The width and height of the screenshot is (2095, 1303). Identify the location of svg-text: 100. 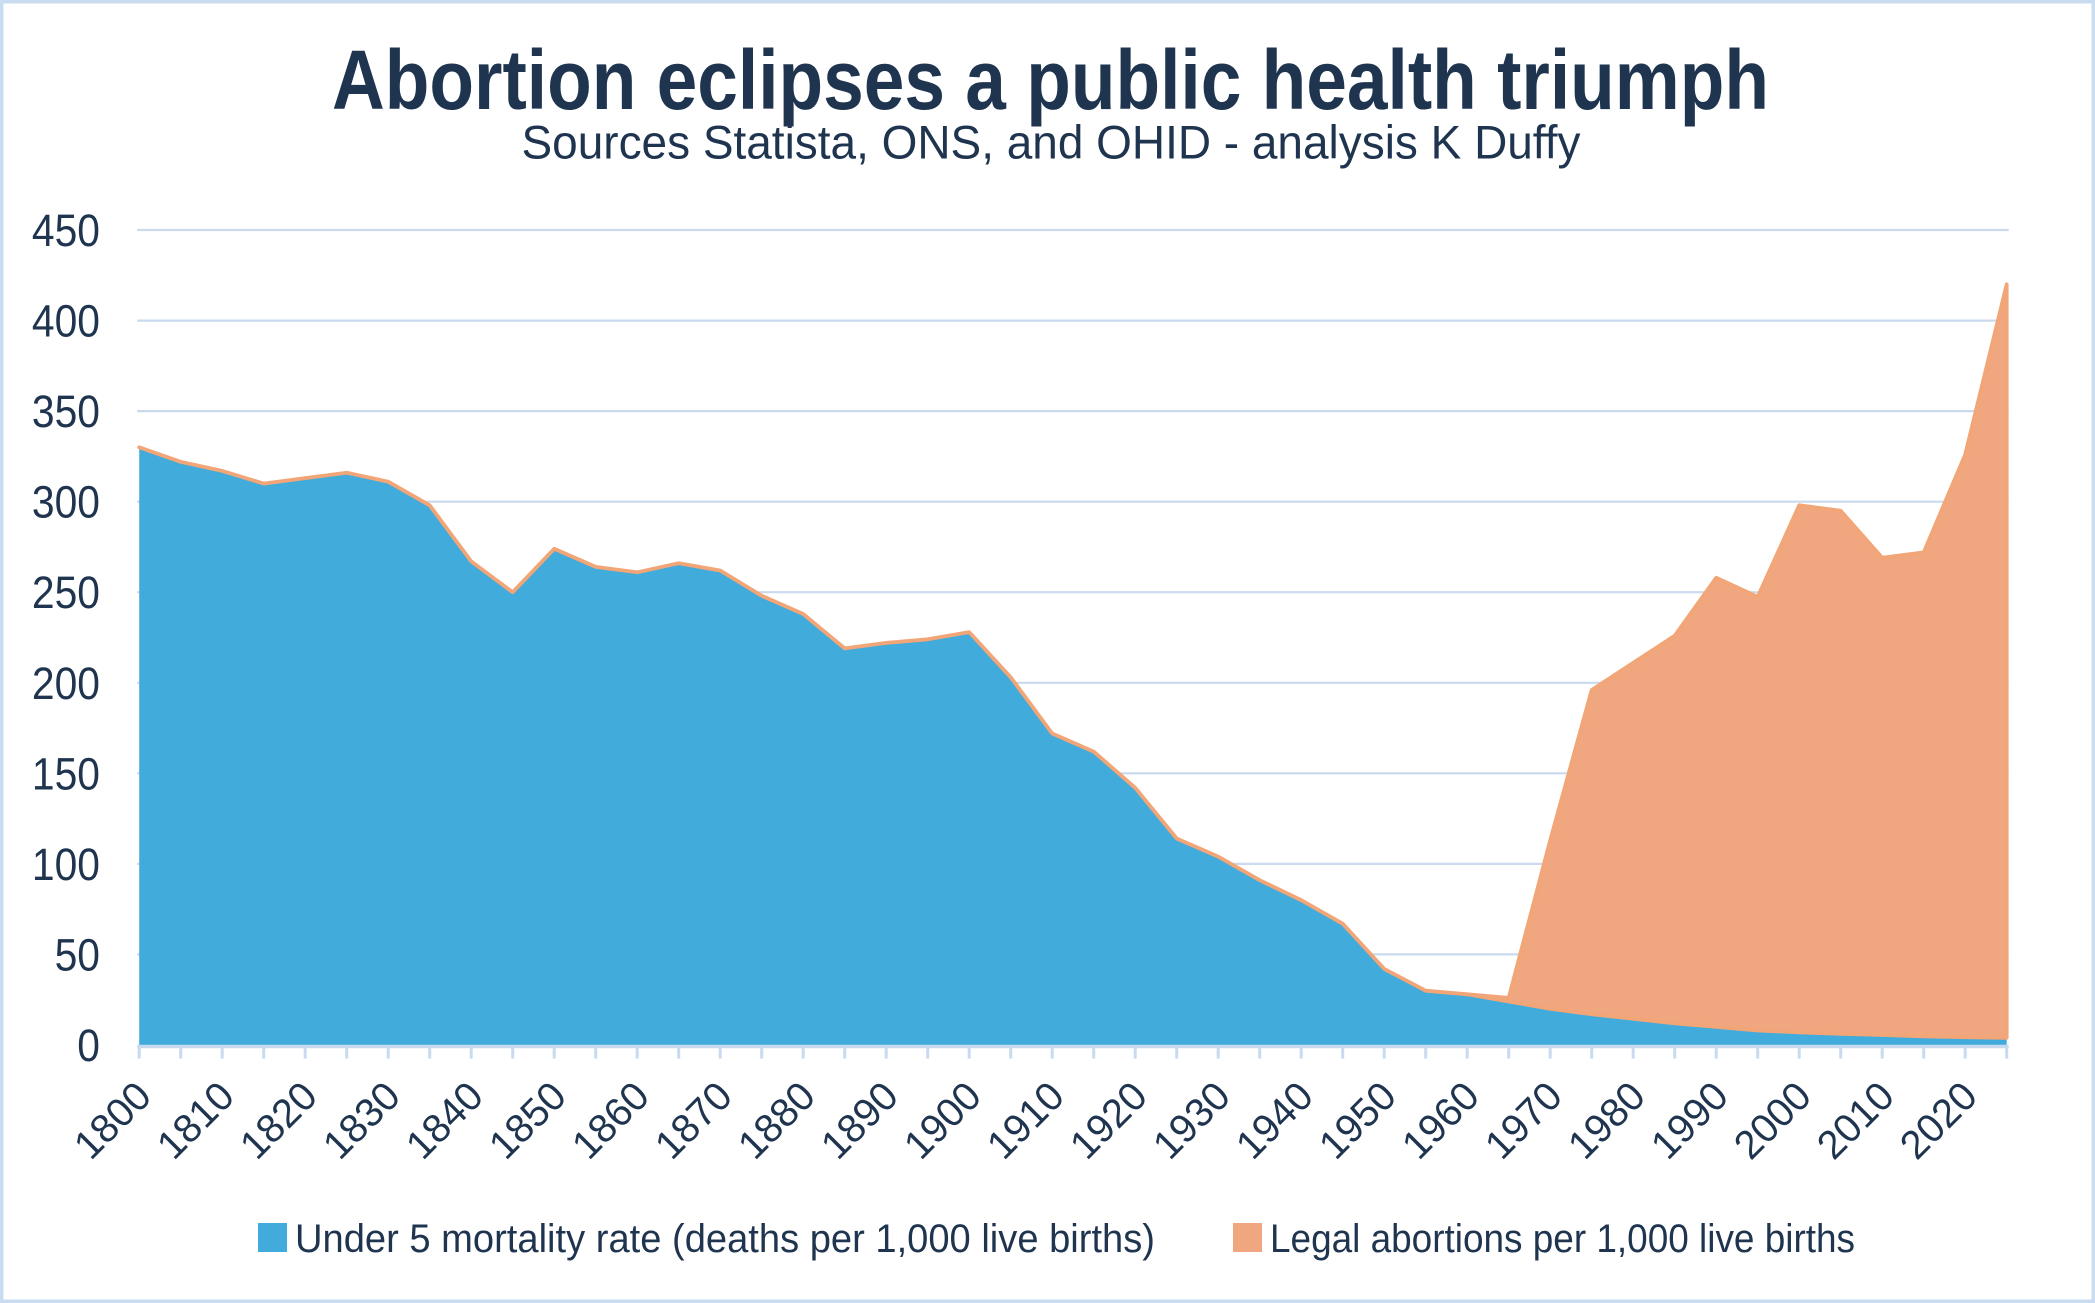
(66, 864).